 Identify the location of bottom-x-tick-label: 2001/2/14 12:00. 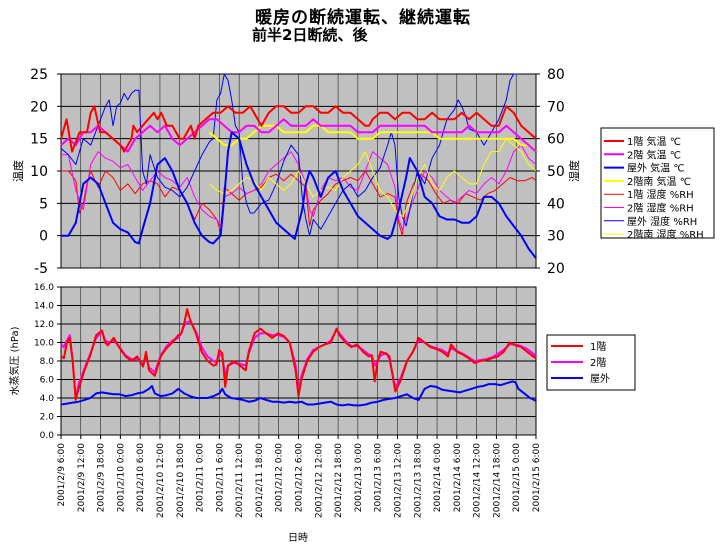
(478, 480).